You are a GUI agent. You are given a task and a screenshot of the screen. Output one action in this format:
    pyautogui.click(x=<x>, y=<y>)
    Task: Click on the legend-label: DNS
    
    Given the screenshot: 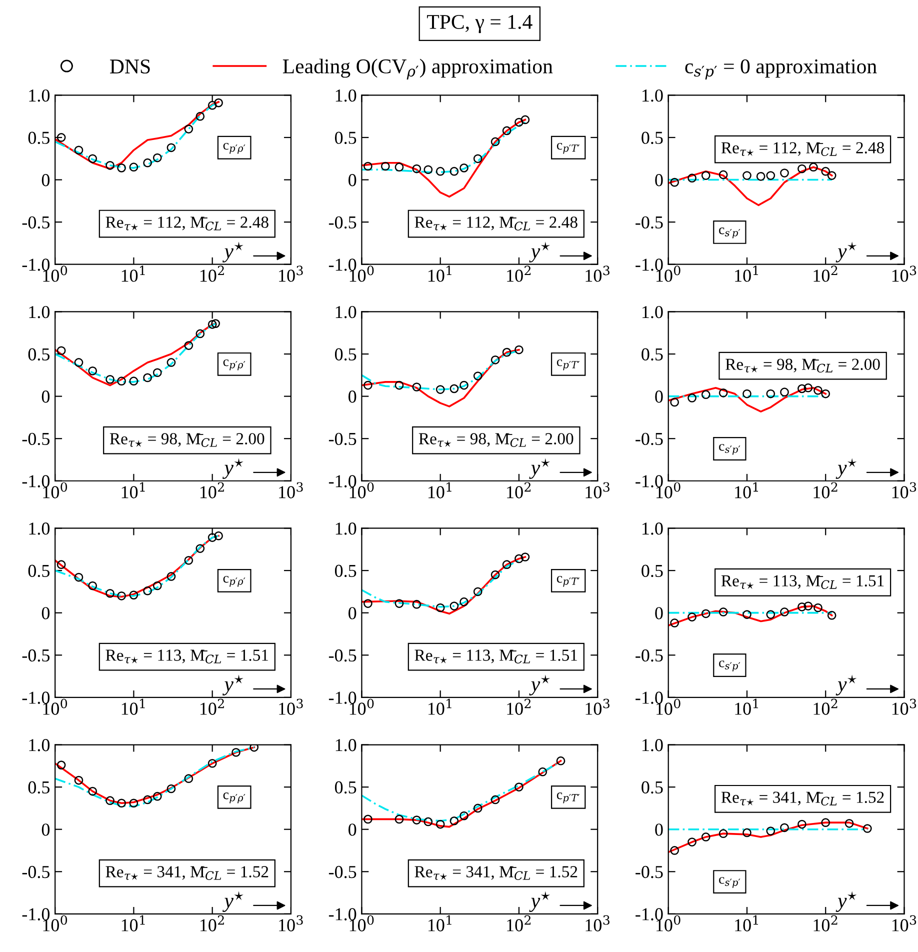 What is the action you would take?
    pyautogui.click(x=130, y=67)
    